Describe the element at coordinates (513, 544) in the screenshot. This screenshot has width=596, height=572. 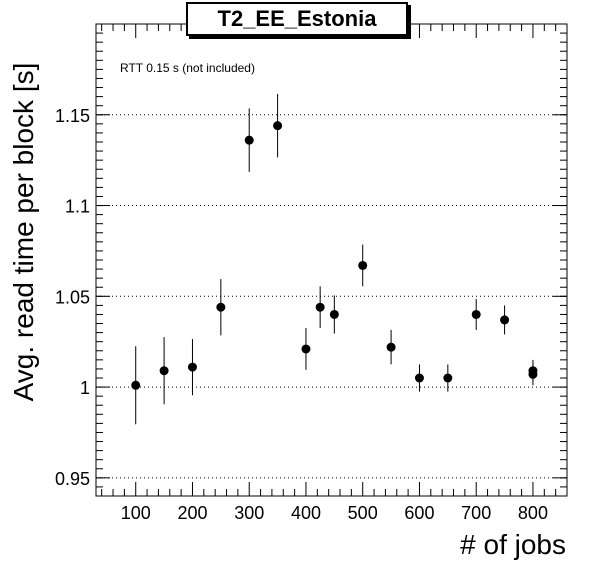
I see `x-axis-label: # of jobs` at that location.